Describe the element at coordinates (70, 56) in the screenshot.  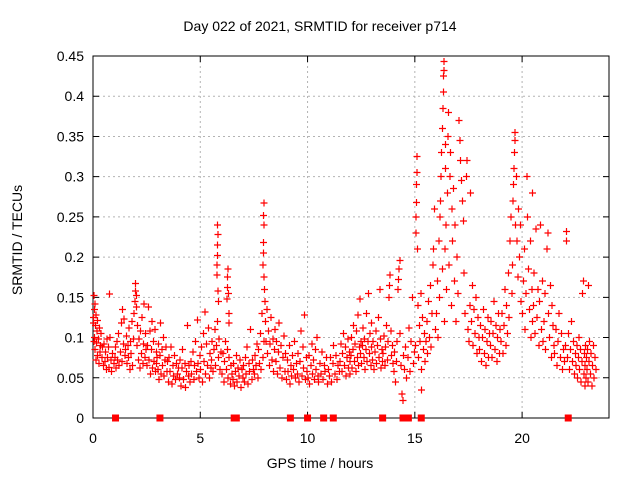
I see `y-tick-label: 0.45` at that location.